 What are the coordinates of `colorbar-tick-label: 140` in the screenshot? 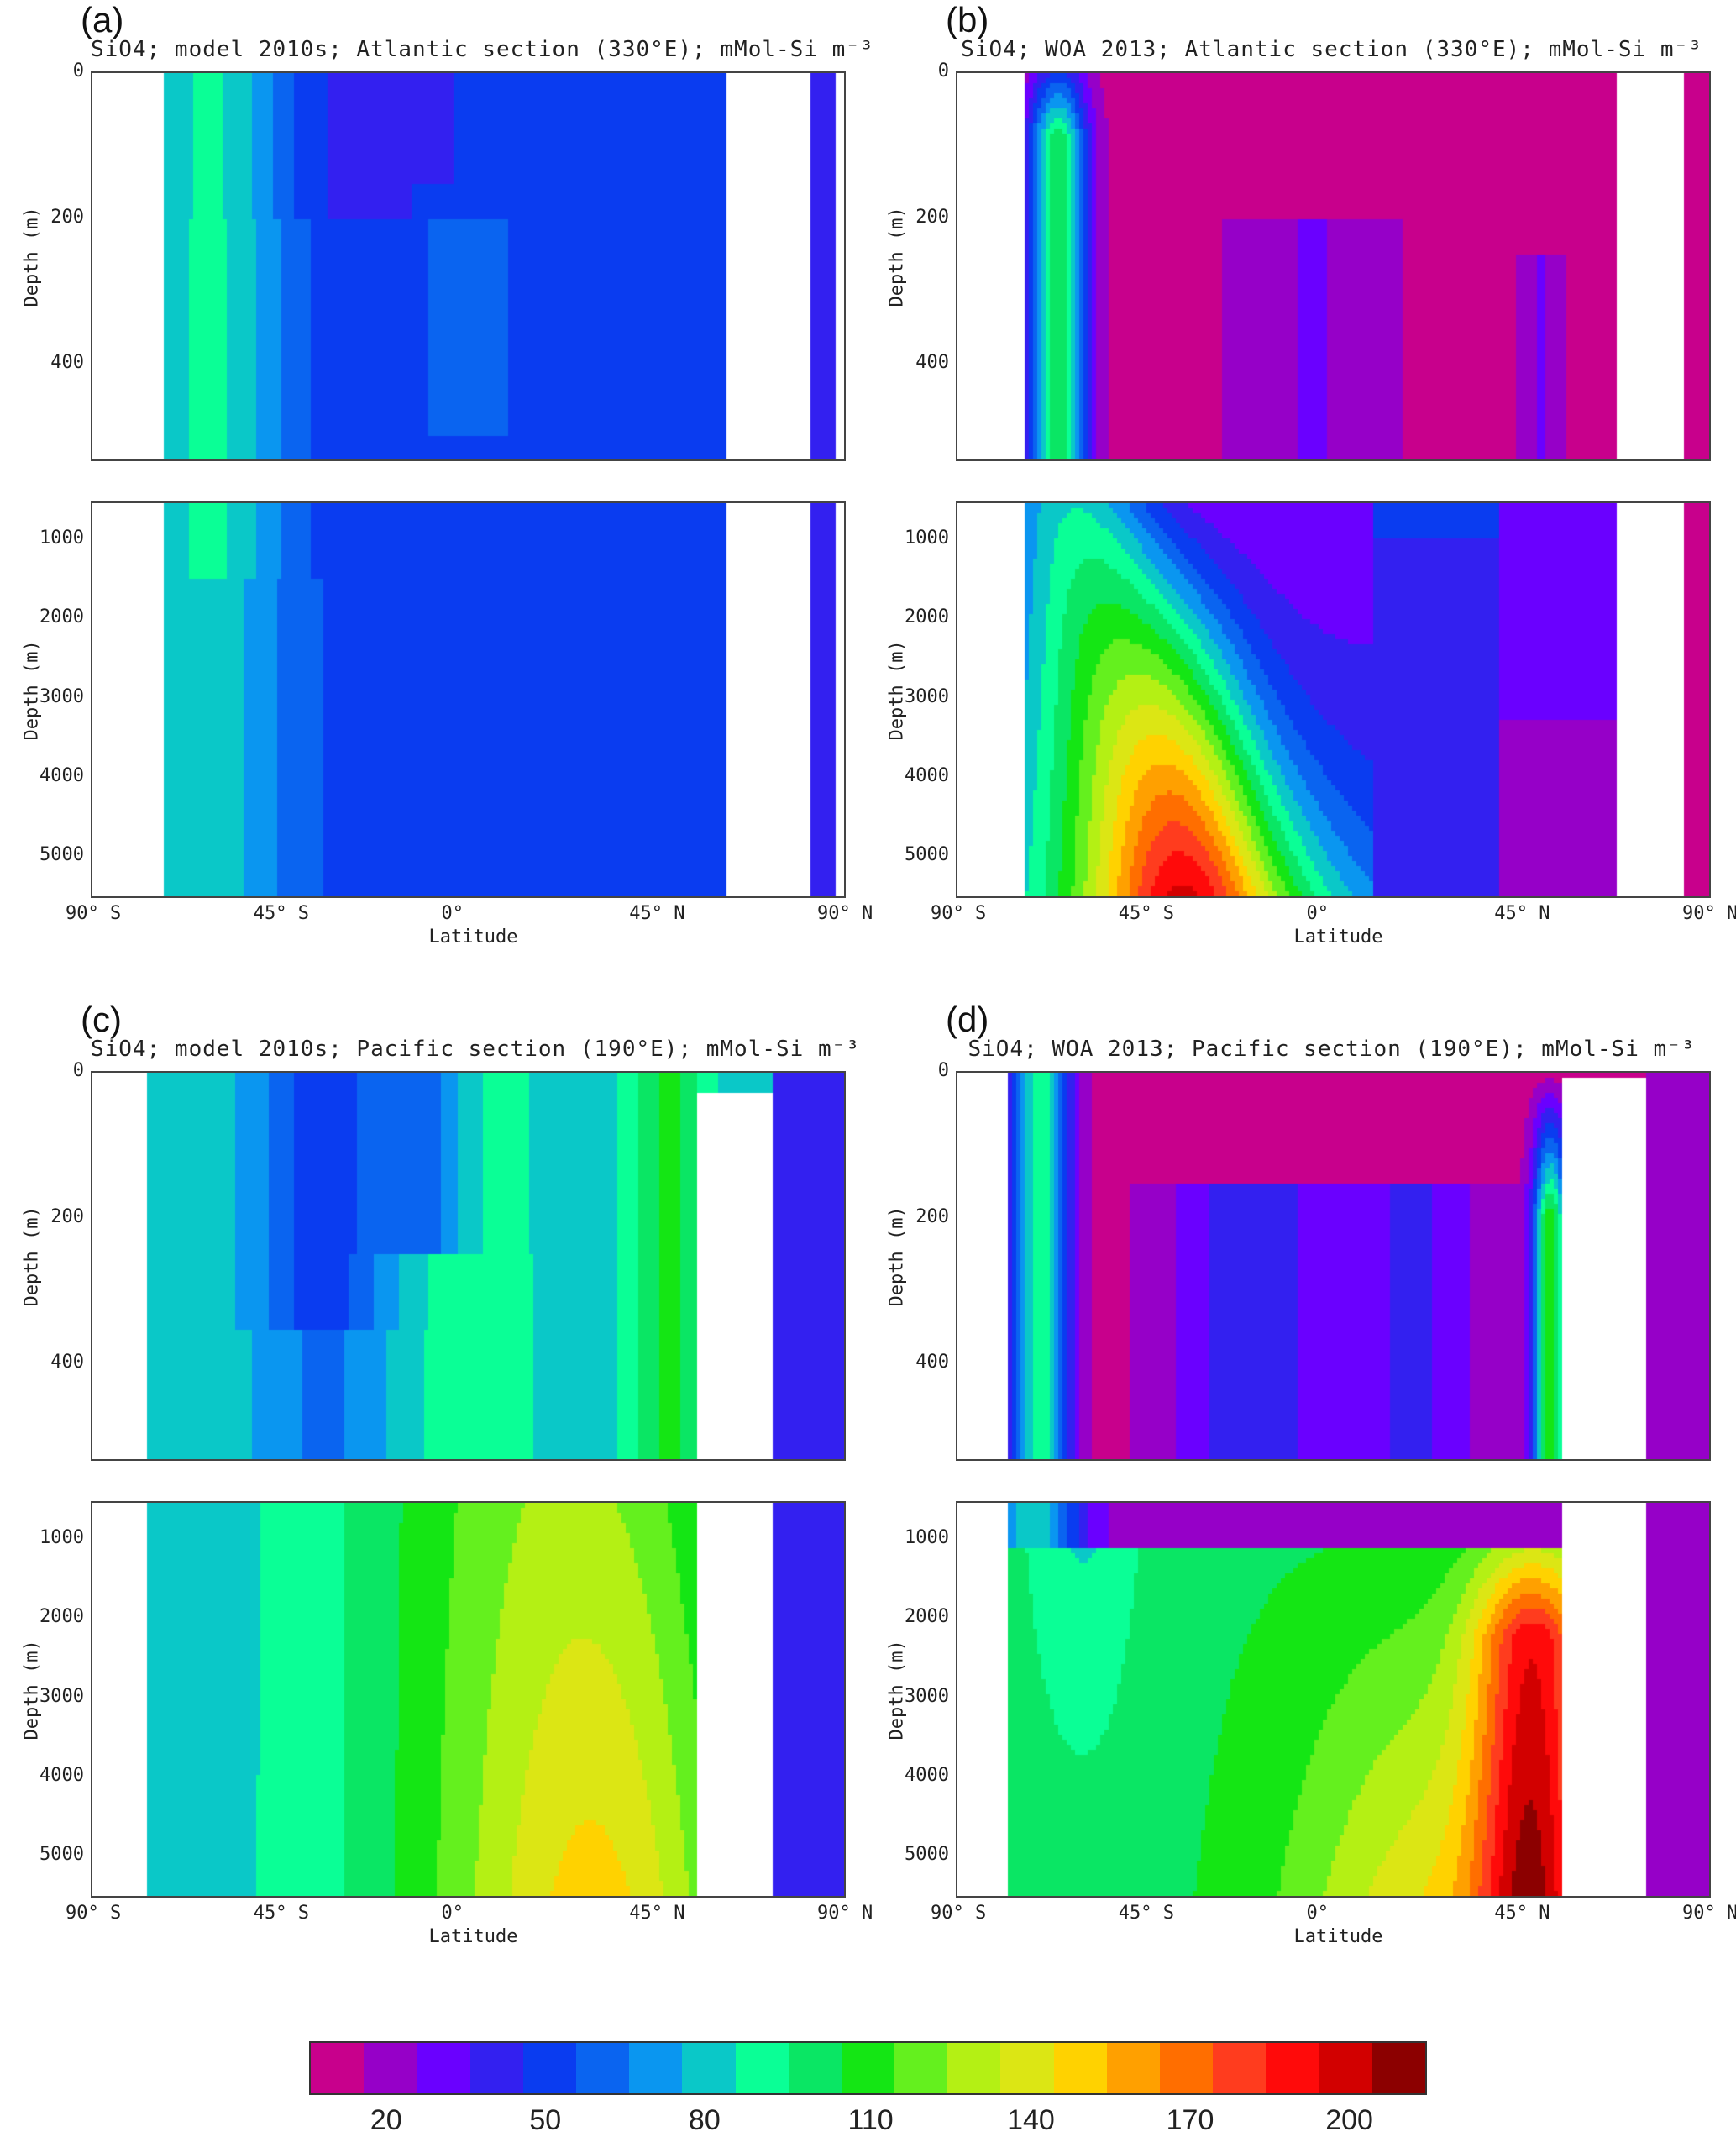 It's located at (1031, 2120).